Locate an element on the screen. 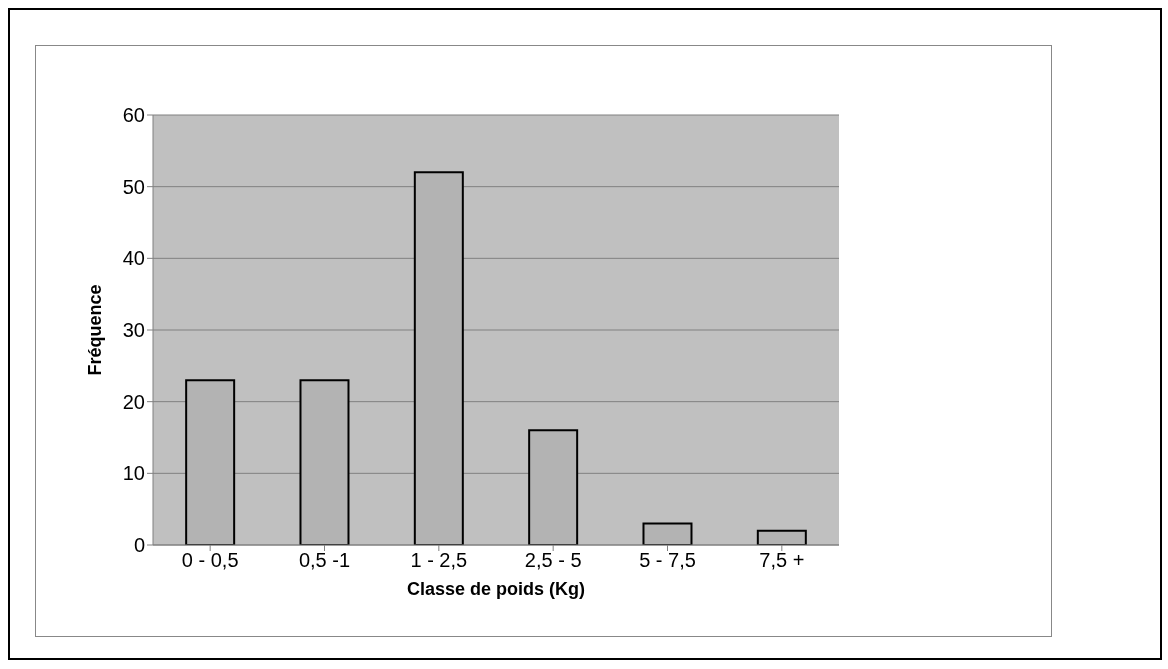  y-tick-label: 30 is located at coordinates (133, 330).